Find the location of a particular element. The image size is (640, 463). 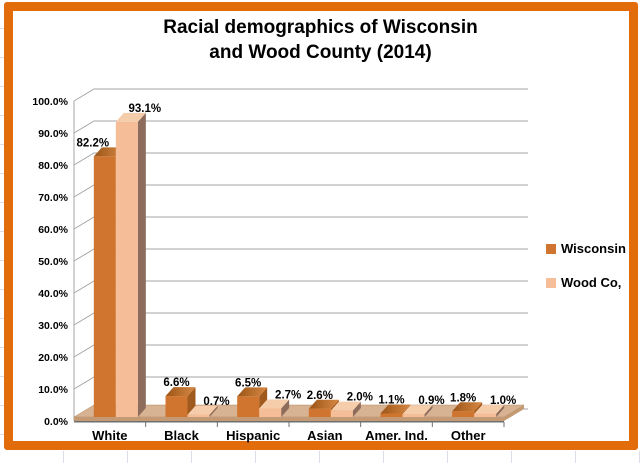

bar-wood-co-black-side-face is located at coordinates (213, 411).